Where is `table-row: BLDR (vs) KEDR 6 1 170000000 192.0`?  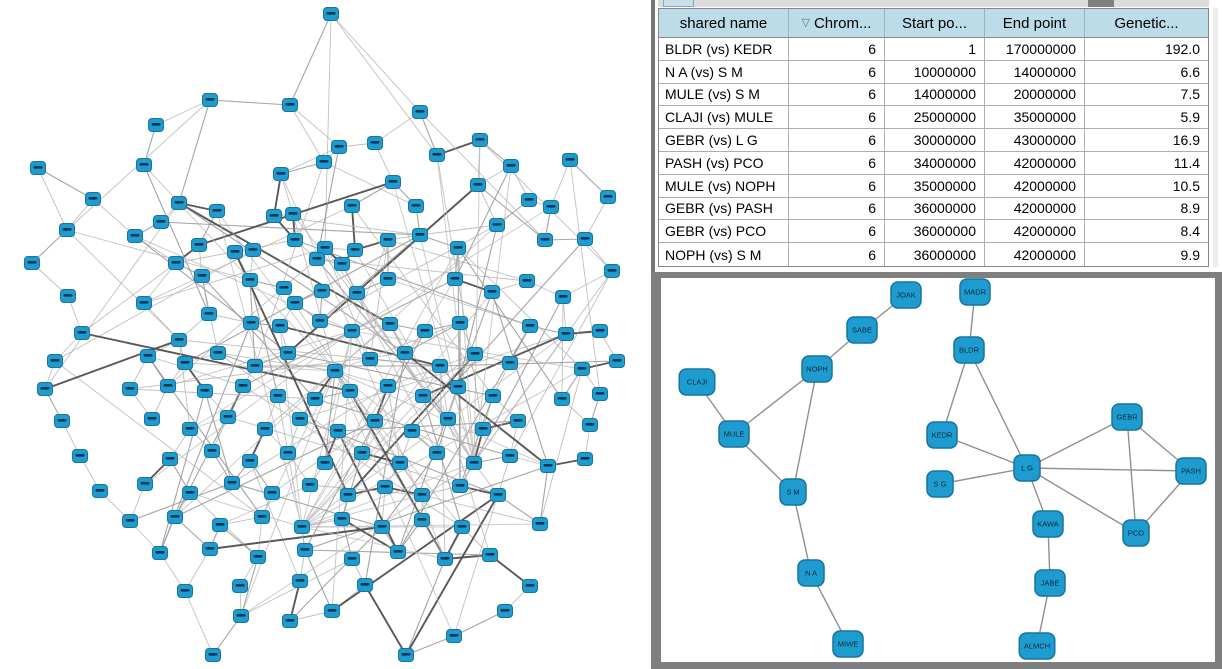 table-row: BLDR (vs) KEDR 6 1 170000000 192.0 is located at coordinates (933, 49).